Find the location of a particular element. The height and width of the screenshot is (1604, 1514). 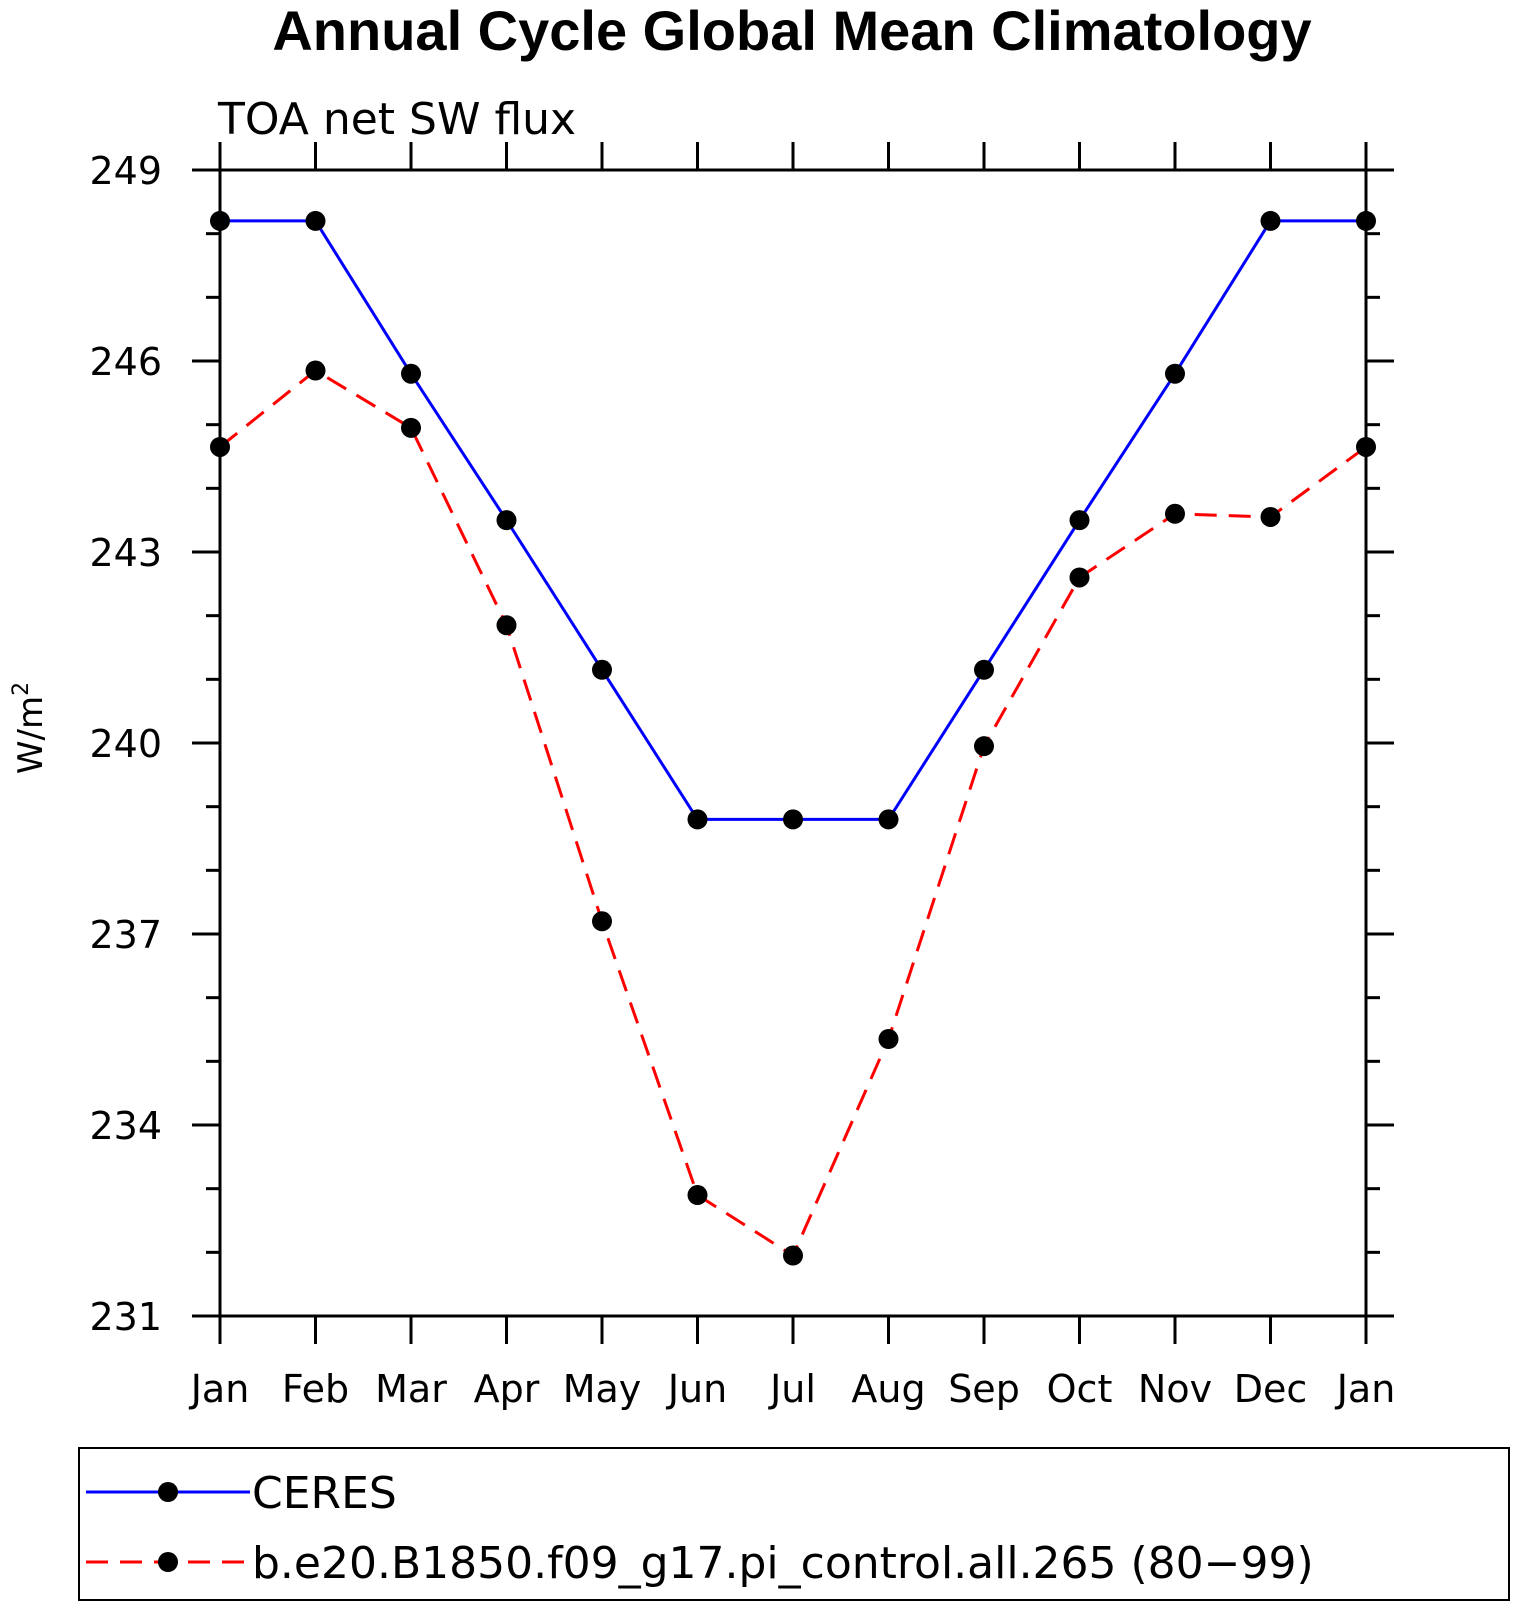

chart-title: Annual Cycle Global Mean Climatology is located at coordinates (791, 31).